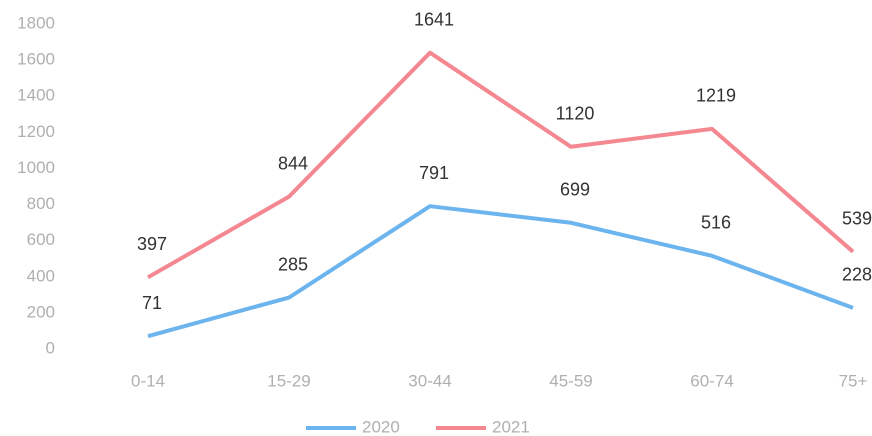  What do you see at coordinates (711, 380) in the screenshot?
I see `x-tick-label: 60-74` at bounding box center [711, 380].